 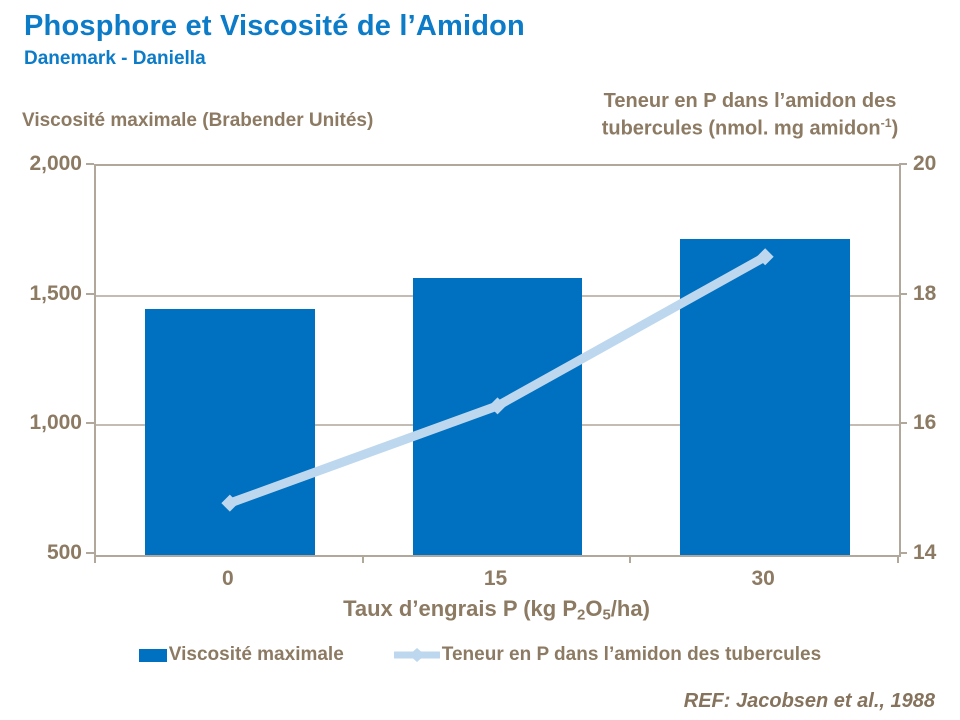 What do you see at coordinates (886, 123) in the screenshot?
I see `right-axis-title-superscript: -1` at bounding box center [886, 123].